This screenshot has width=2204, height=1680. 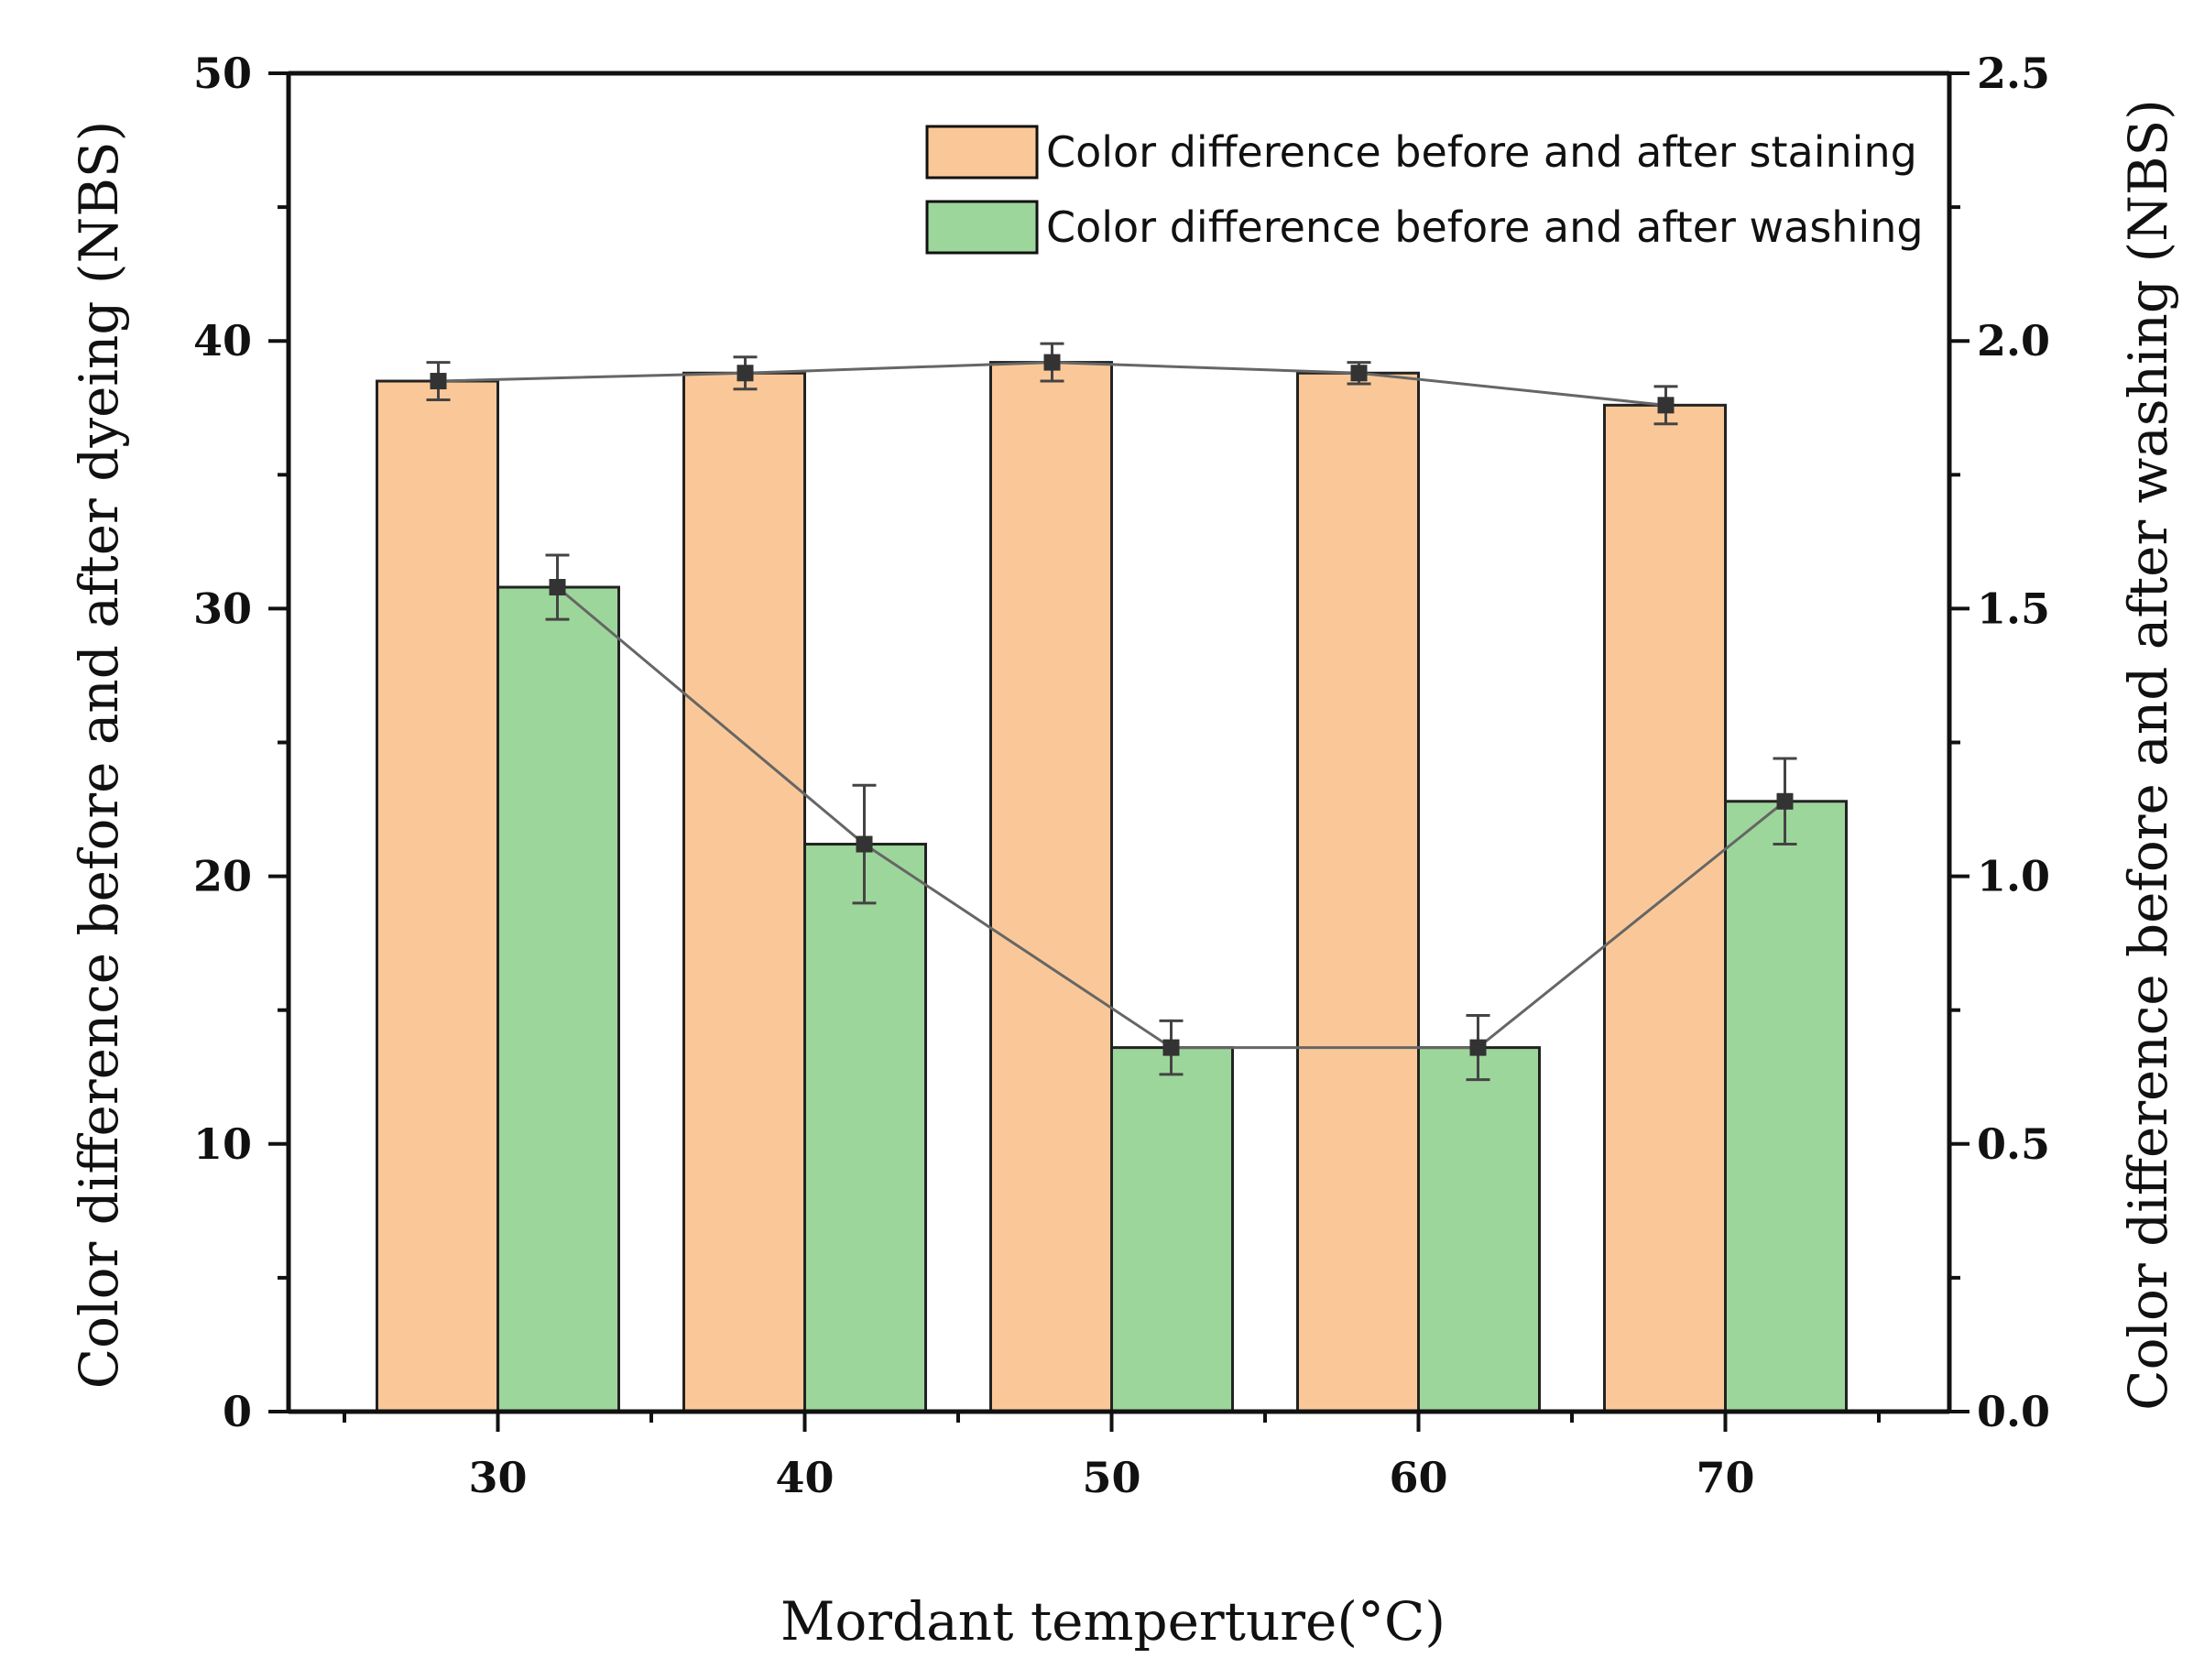 I want to click on y-right-tick-label: 1.0, so click(x=2013, y=876).